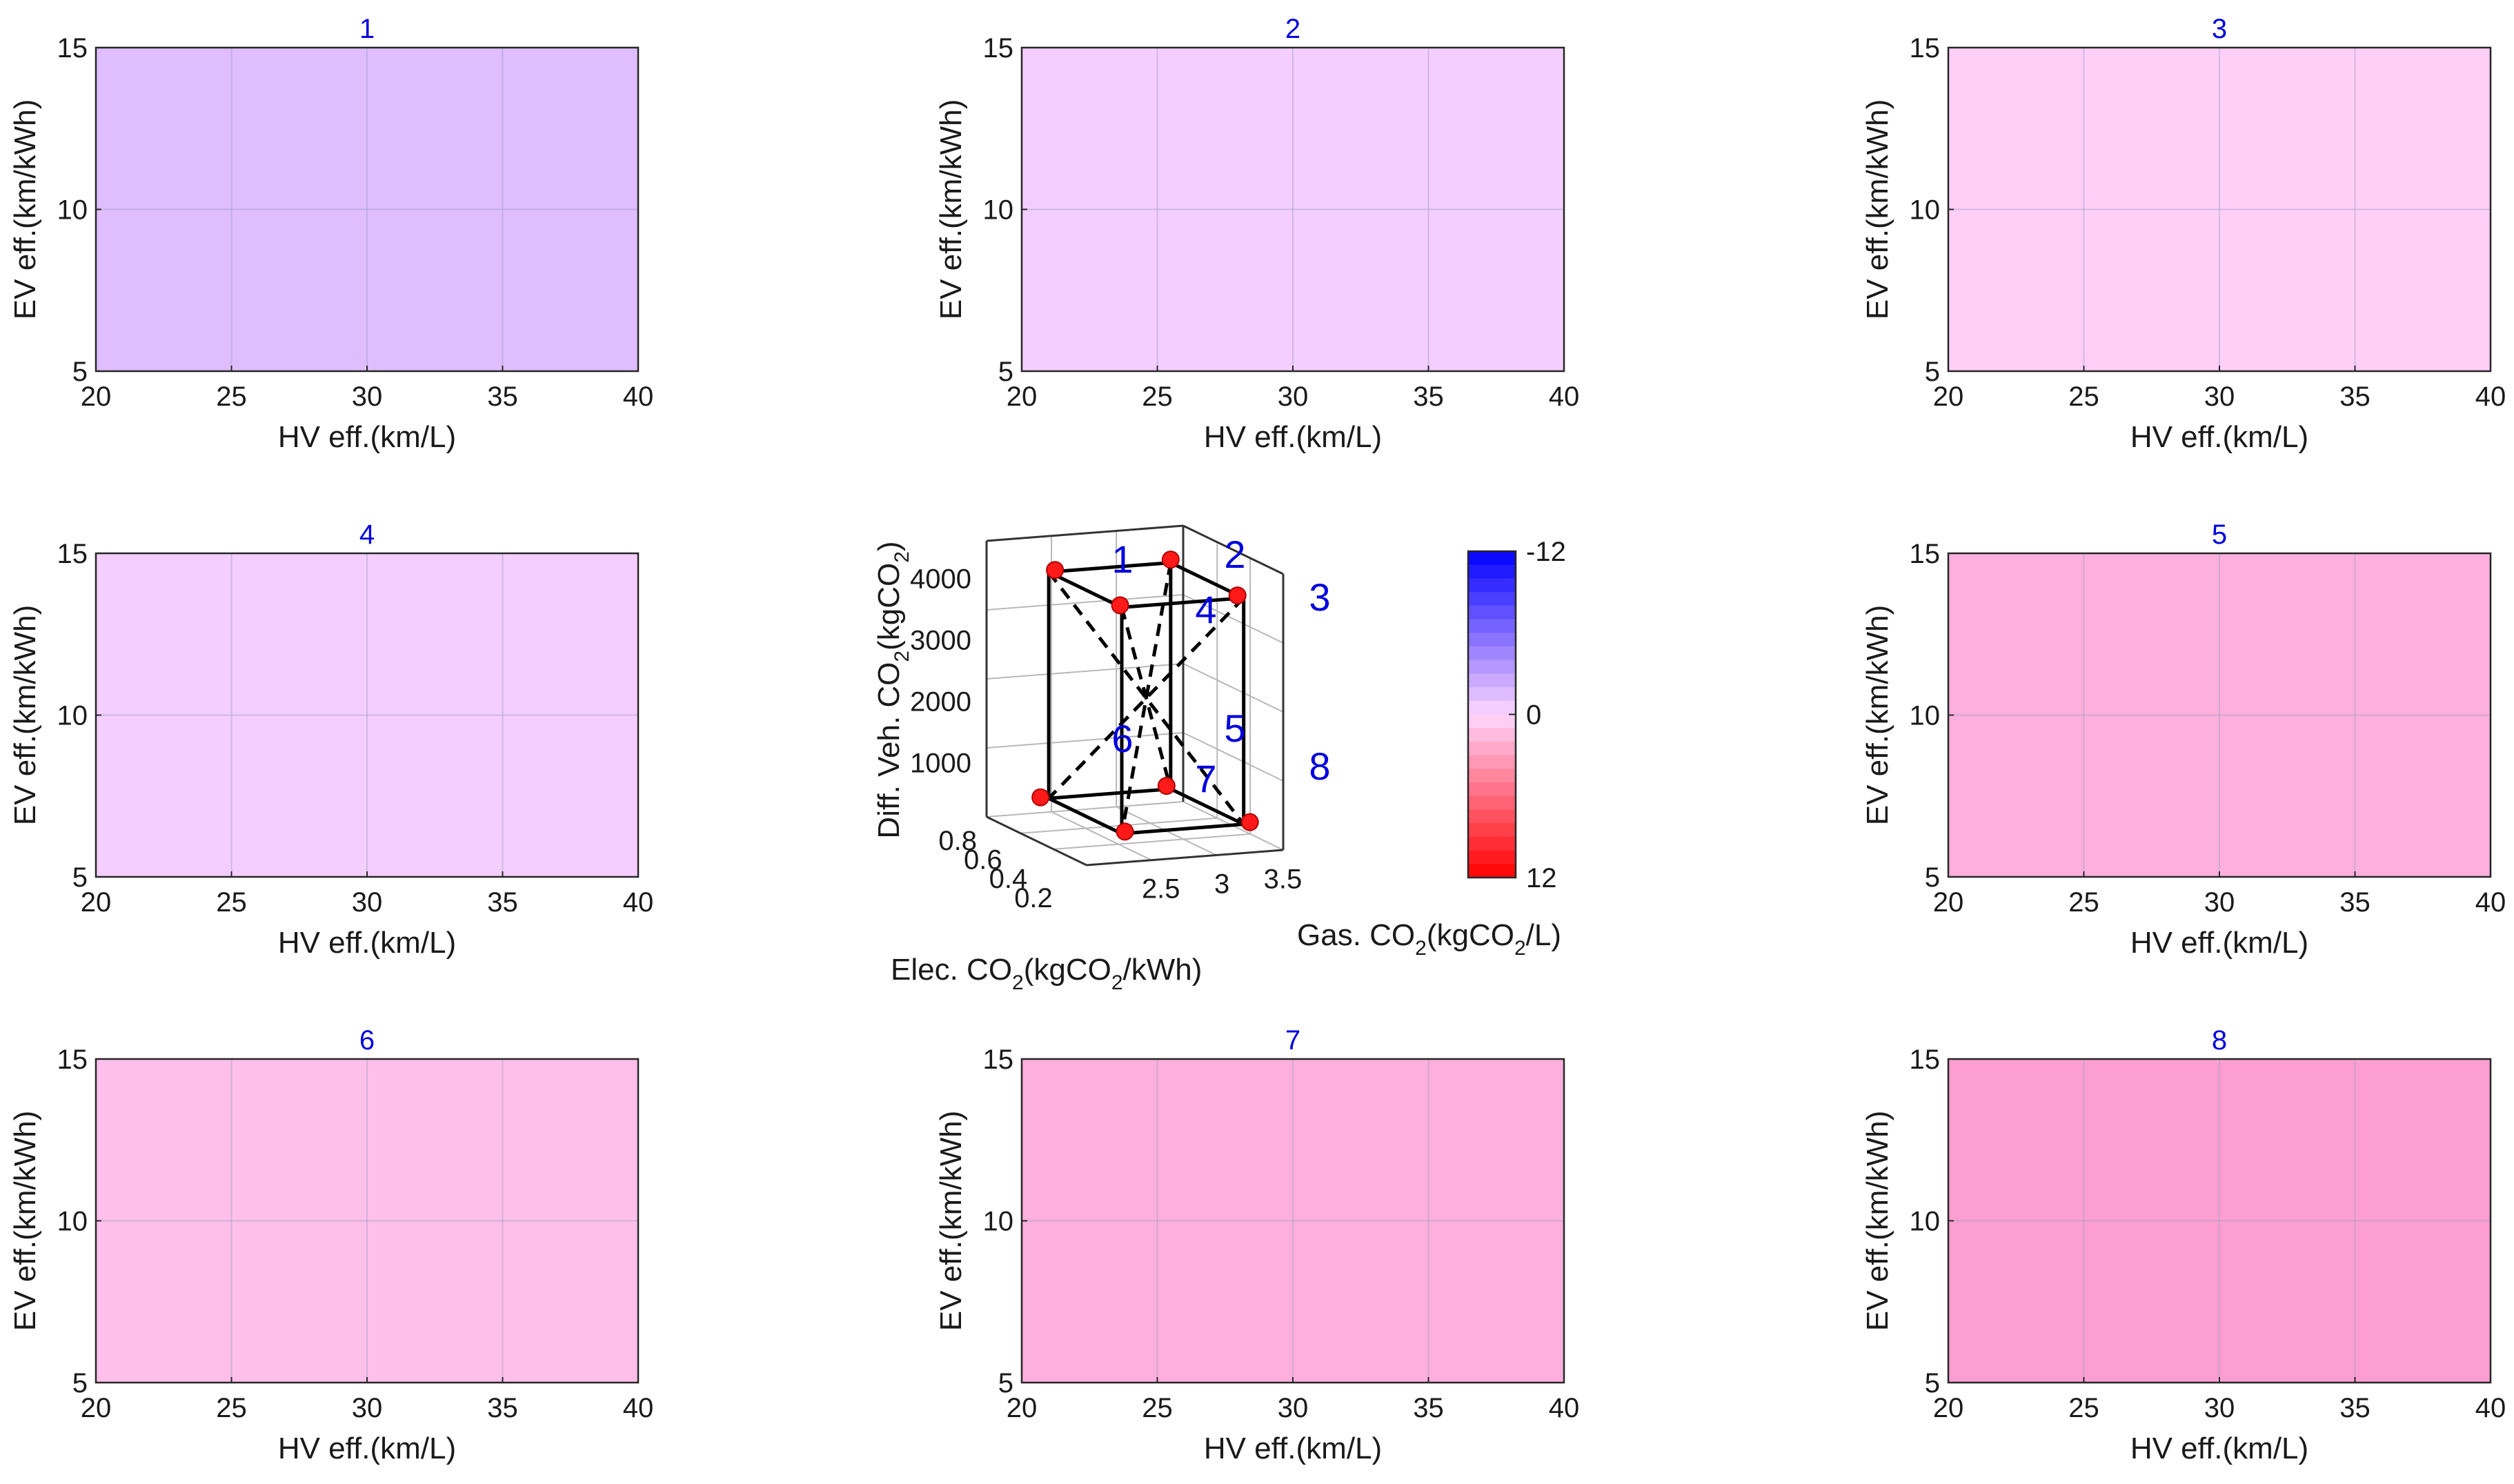  Describe the element at coordinates (1234, 728) in the screenshot. I see `corner-label-5: 5` at that location.